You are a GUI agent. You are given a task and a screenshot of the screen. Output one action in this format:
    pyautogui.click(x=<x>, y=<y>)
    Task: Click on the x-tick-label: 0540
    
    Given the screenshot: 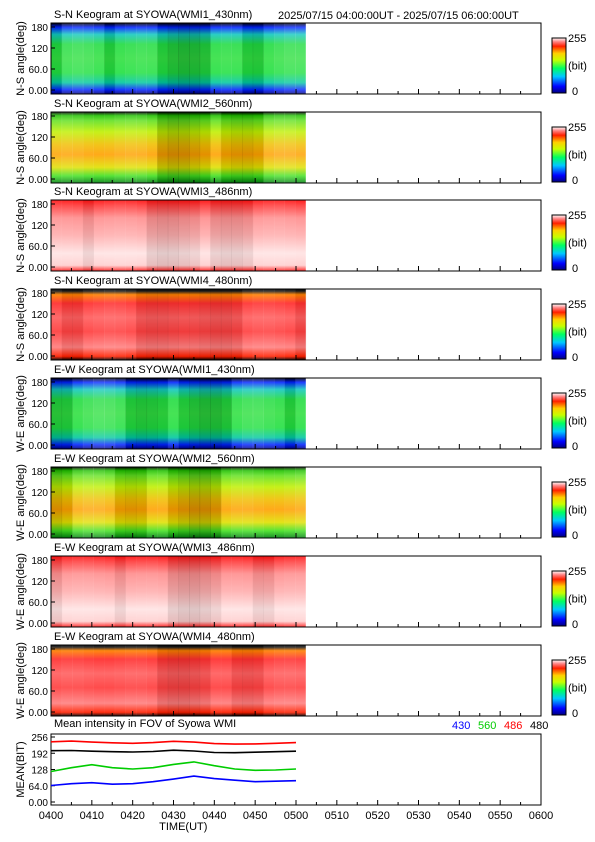 What is the action you would take?
    pyautogui.click(x=459, y=816)
    